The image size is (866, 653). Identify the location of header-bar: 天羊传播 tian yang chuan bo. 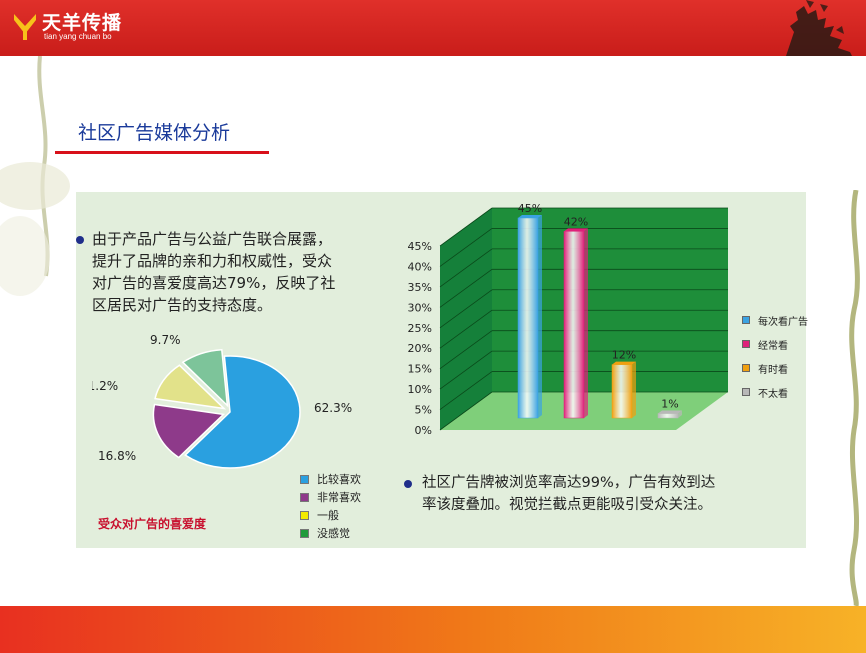
(433, 28).